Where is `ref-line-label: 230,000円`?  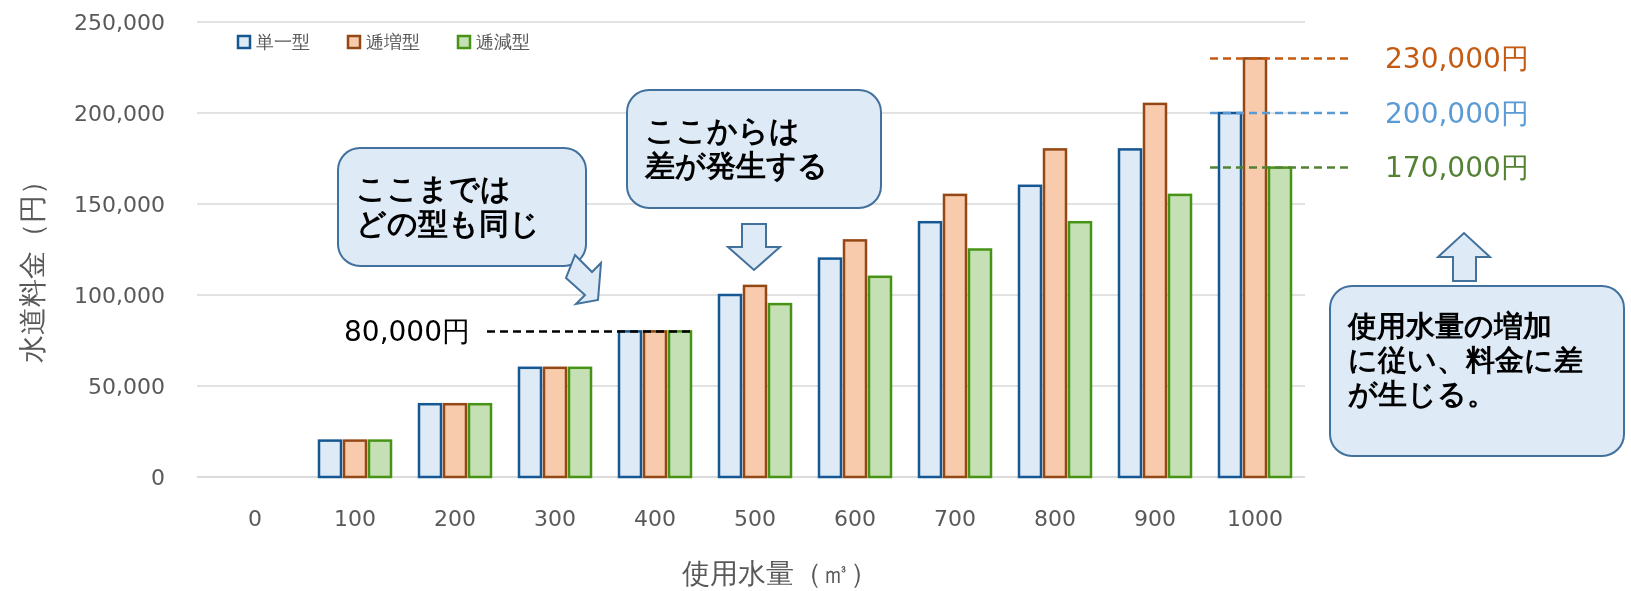
ref-line-label: 230,000円 is located at coordinates (1457, 59).